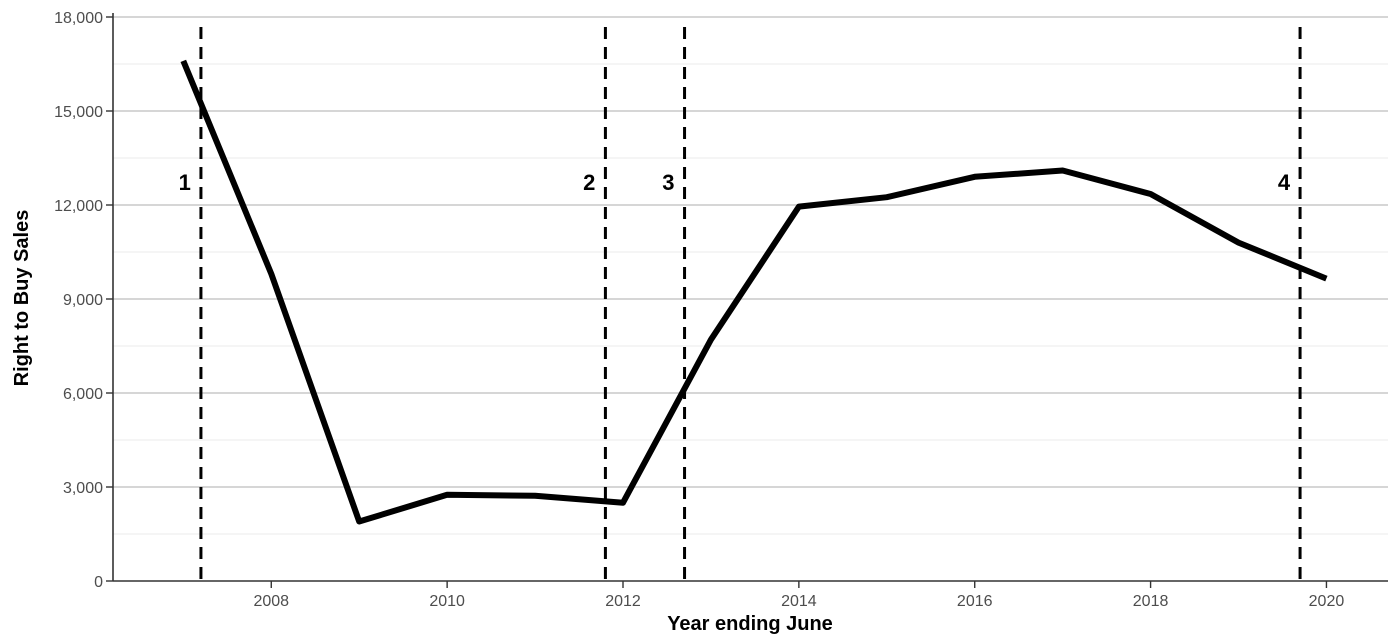 The image size is (1394, 637). Describe the element at coordinates (447, 601) in the screenshot. I see `x-tick-label: 2010` at that location.